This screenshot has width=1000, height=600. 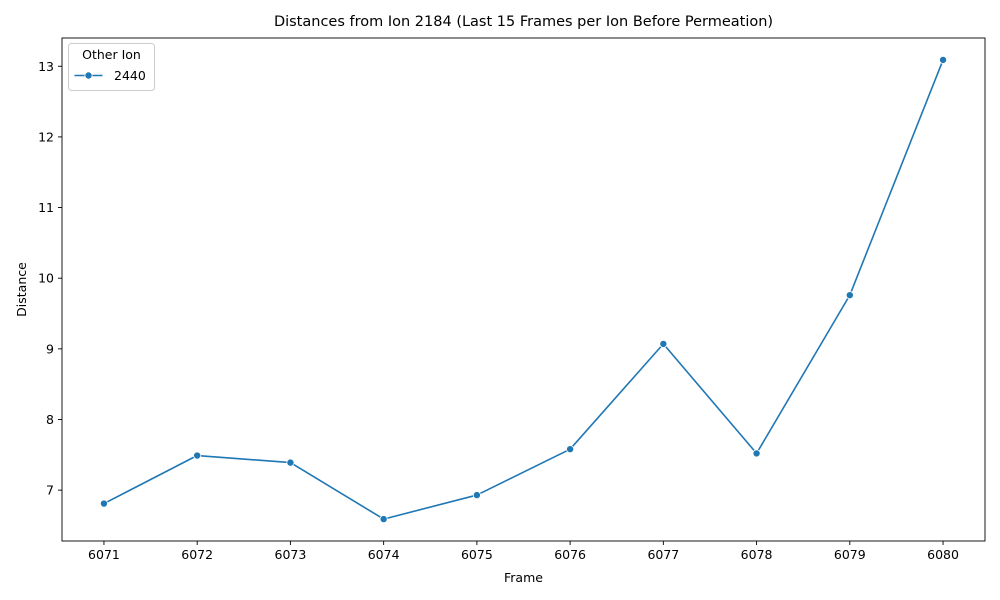 I want to click on x-tick-label: 6072, so click(x=197, y=554).